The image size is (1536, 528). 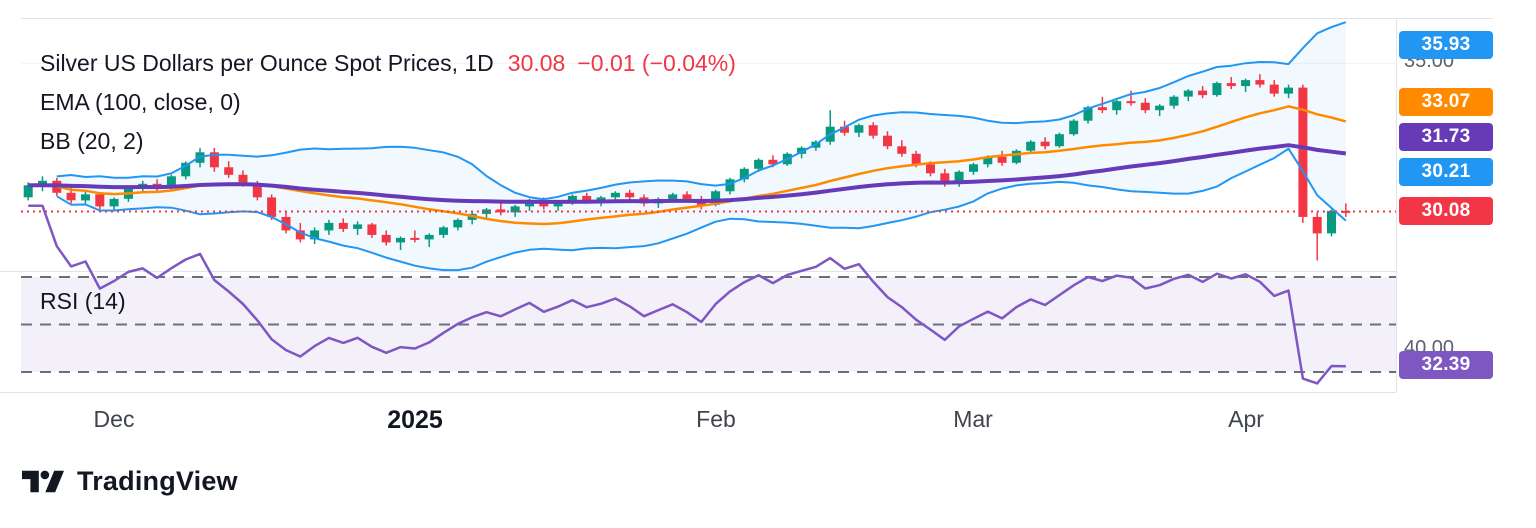 I want to click on price-scale-axis: 35.00 40.00 35.93 33.07 31.73 30.21 30.08 32.39, so click(x=1466, y=205).